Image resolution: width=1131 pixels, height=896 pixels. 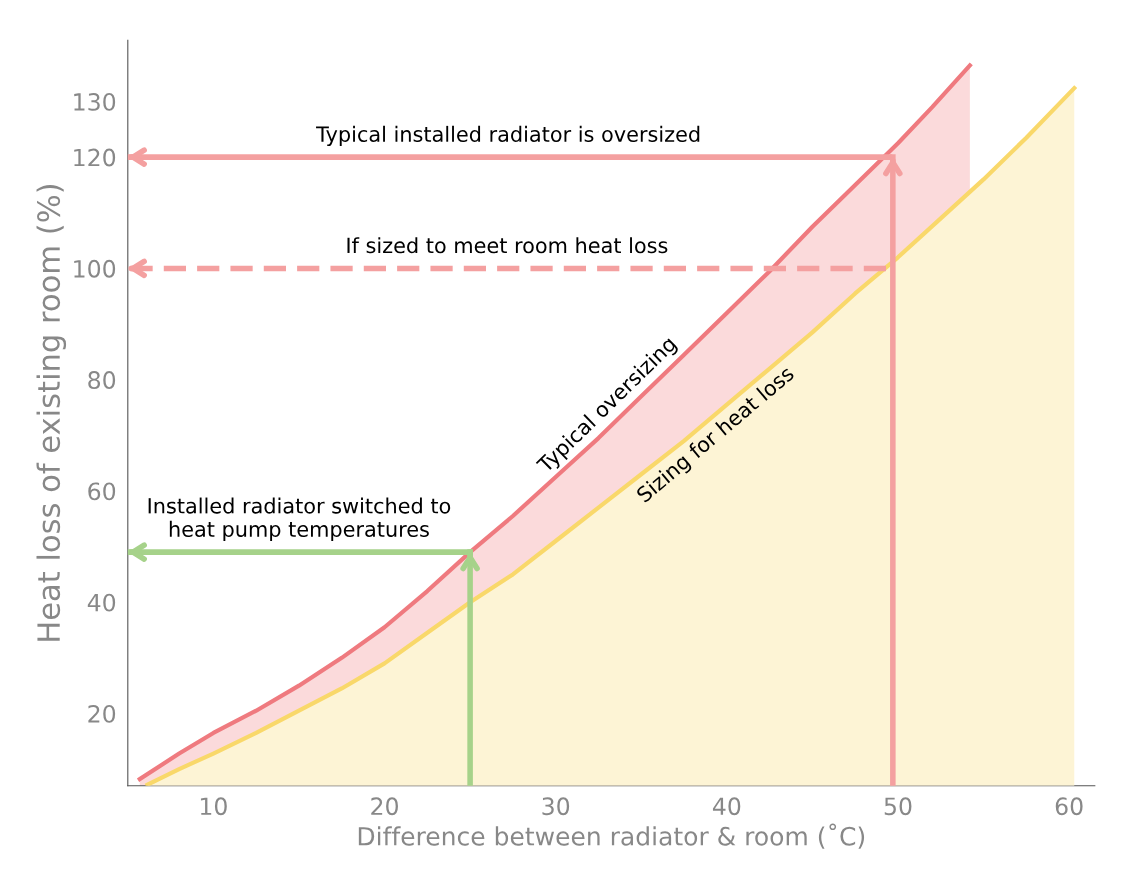 What do you see at coordinates (95, 268) in the screenshot?
I see `y-tick-label: 100` at bounding box center [95, 268].